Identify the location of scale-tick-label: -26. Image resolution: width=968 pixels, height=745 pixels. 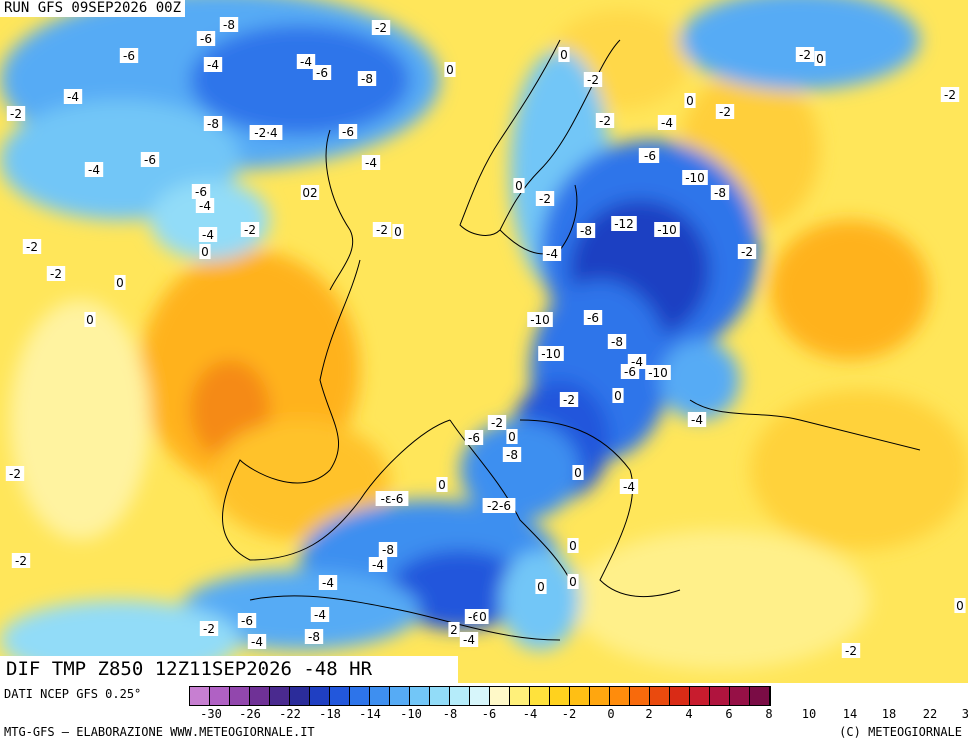
(250, 714).